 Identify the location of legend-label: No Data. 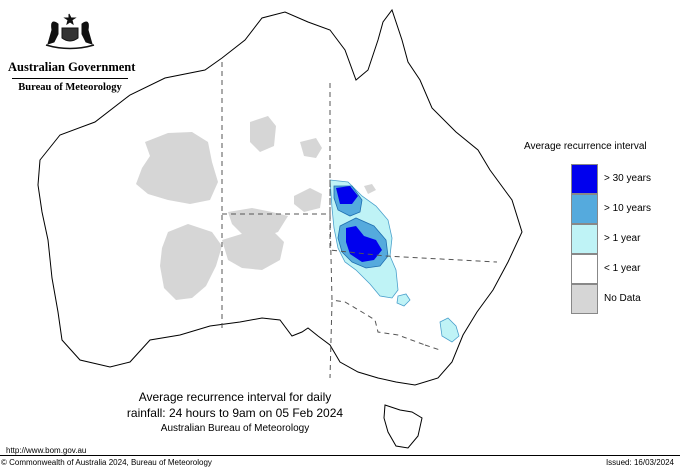
(622, 298).